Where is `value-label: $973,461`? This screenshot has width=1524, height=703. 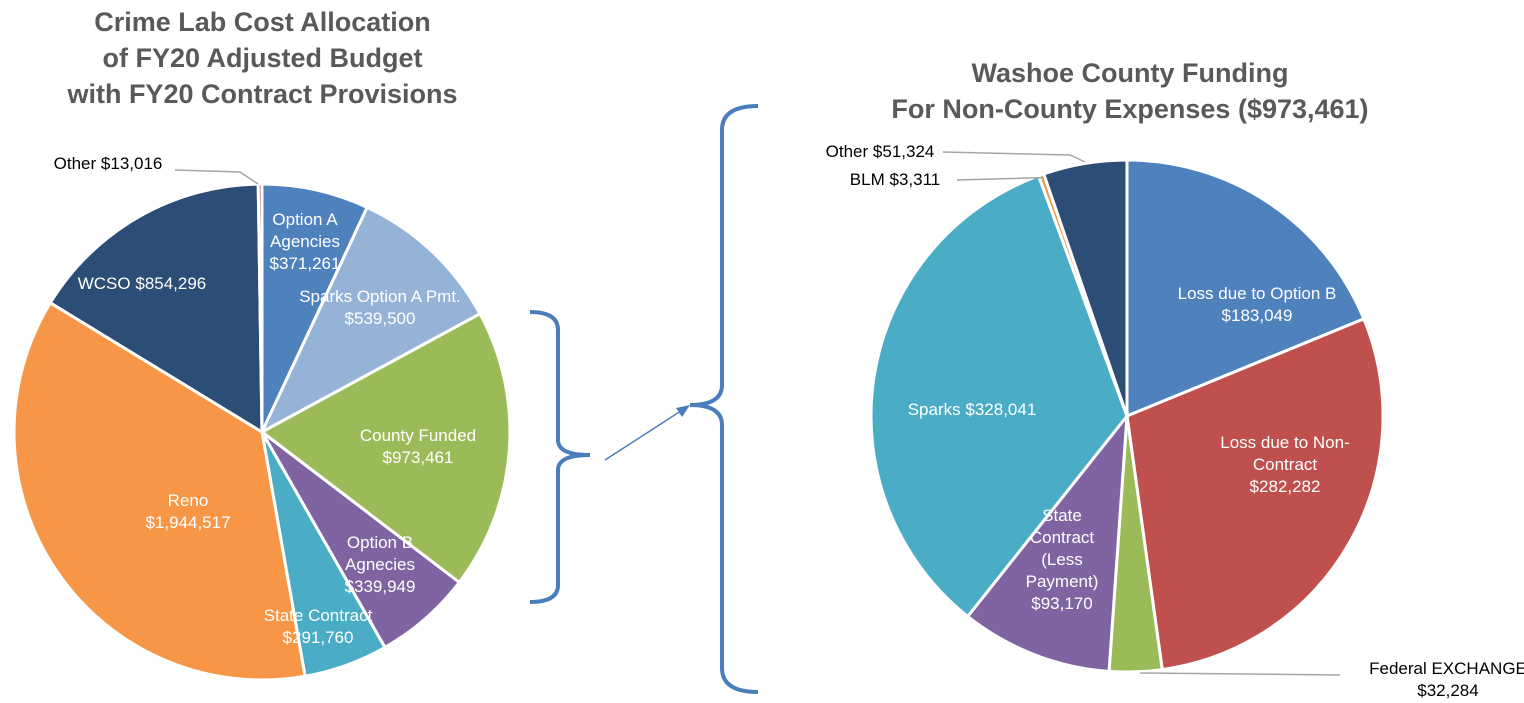
value-label: $973,461 is located at coordinates (418, 457).